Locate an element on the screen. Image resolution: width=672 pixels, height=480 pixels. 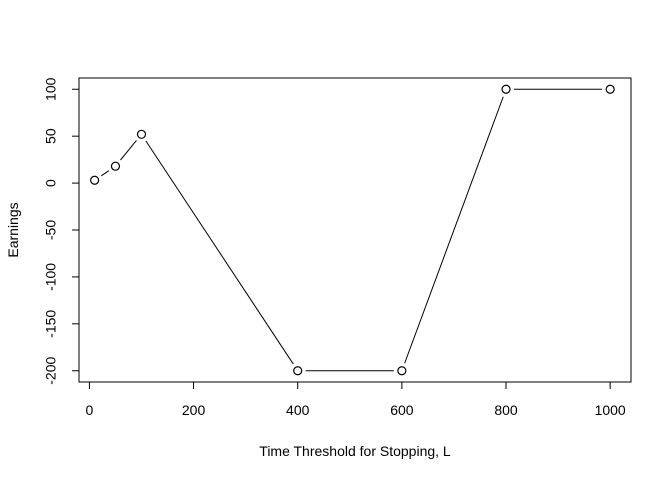
x-tick-label: 400 is located at coordinates (298, 410).